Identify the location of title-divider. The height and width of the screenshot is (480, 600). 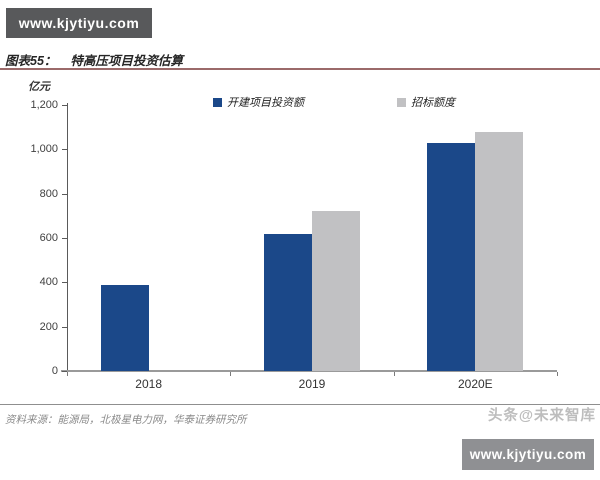
(300, 69).